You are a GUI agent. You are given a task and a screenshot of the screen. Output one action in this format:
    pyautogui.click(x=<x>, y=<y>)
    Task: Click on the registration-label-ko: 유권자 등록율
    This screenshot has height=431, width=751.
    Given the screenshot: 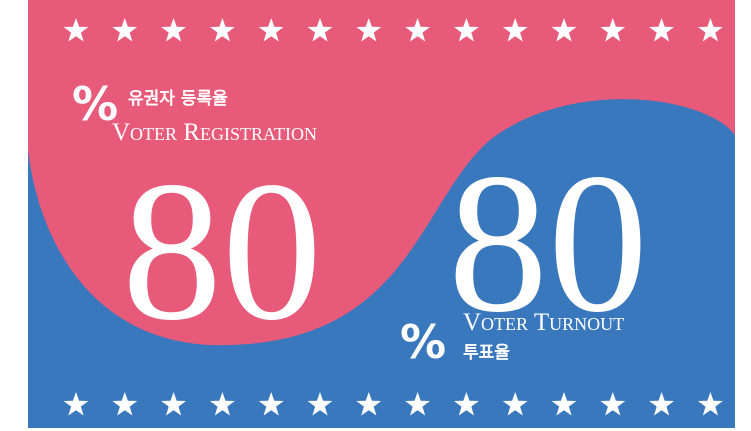 What is the action you would take?
    pyautogui.click(x=178, y=99)
    